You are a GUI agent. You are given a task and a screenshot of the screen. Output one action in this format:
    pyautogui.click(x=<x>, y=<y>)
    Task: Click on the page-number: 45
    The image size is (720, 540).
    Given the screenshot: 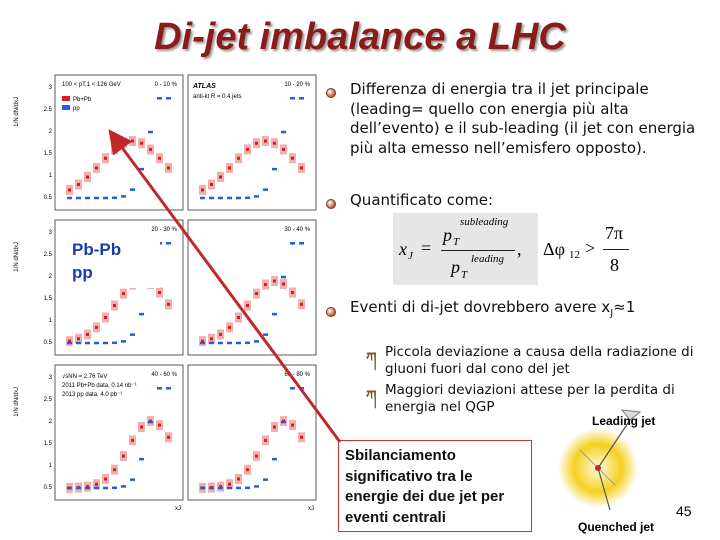 What is the action you would take?
    pyautogui.click(x=684, y=511)
    